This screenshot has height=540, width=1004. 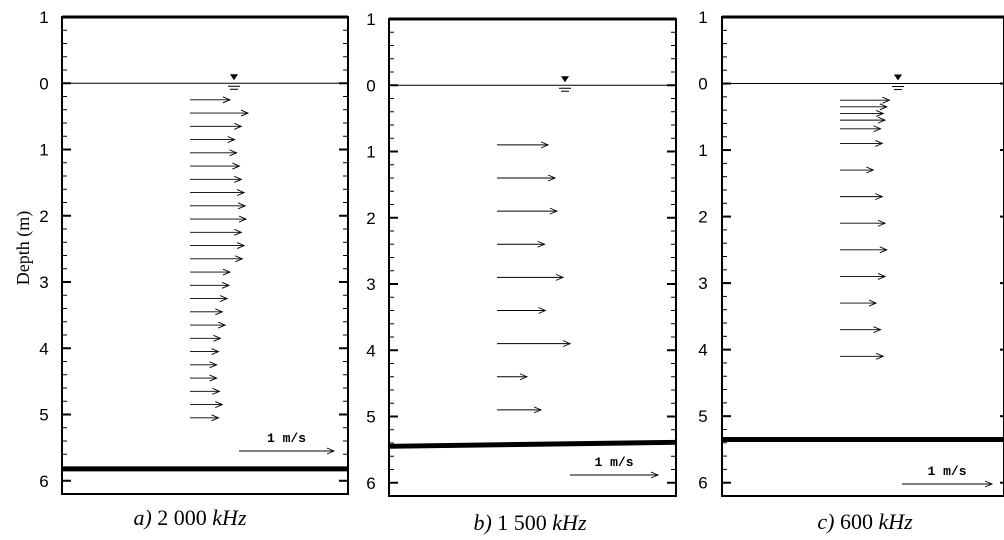 What do you see at coordinates (23, 248) in the screenshot?
I see `y-axis-label: Depth (m)` at bounding box center [23, 248].